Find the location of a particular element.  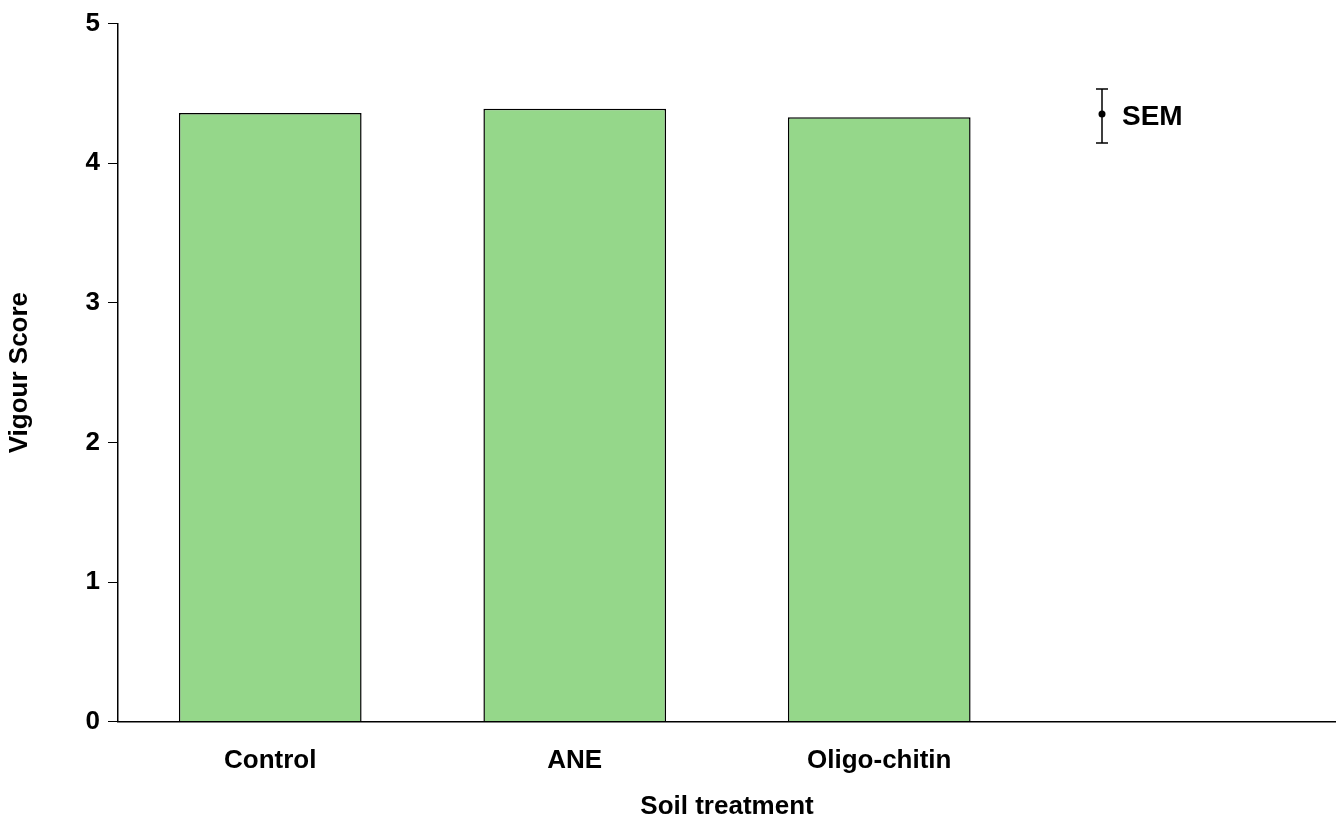

y-axis-title: Vigour Score is located at coordinates (17, 372).